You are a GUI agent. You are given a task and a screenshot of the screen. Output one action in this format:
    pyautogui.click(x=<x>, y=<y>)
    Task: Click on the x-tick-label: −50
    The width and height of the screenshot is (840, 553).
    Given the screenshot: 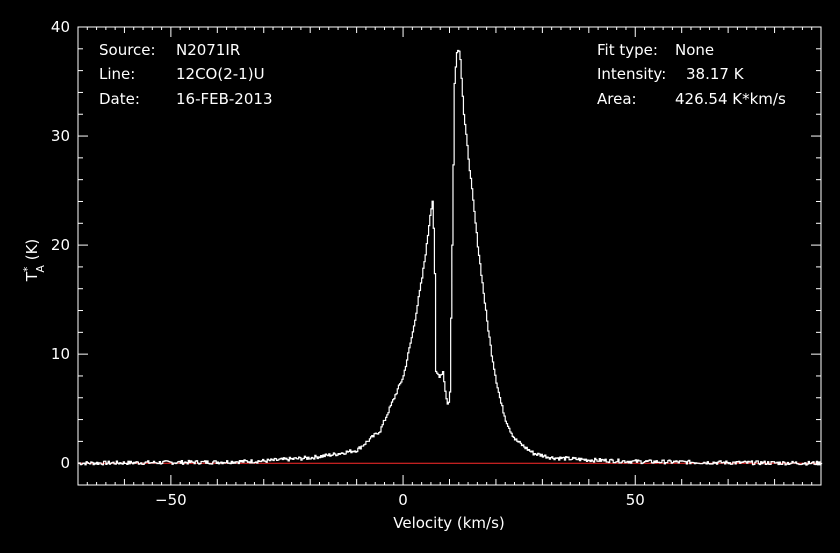 What is the action you would take?
    pyautogui.click(x=171, y=500)
    